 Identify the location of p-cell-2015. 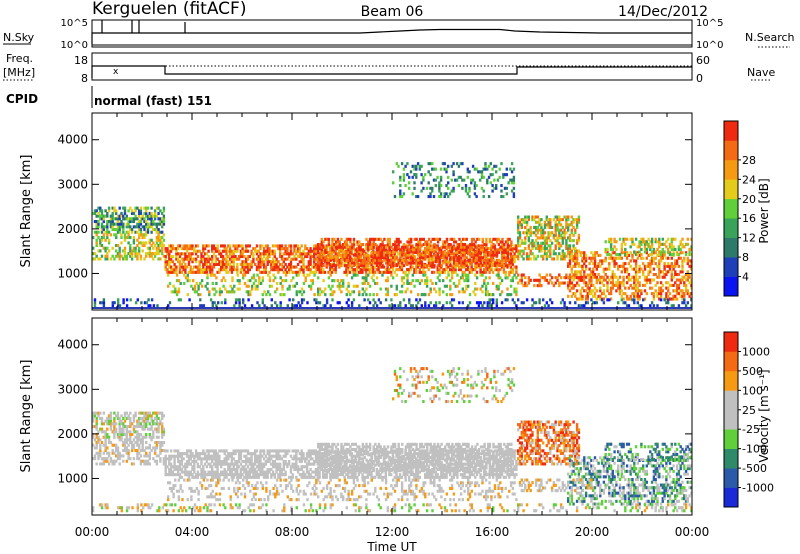
(380, 245).